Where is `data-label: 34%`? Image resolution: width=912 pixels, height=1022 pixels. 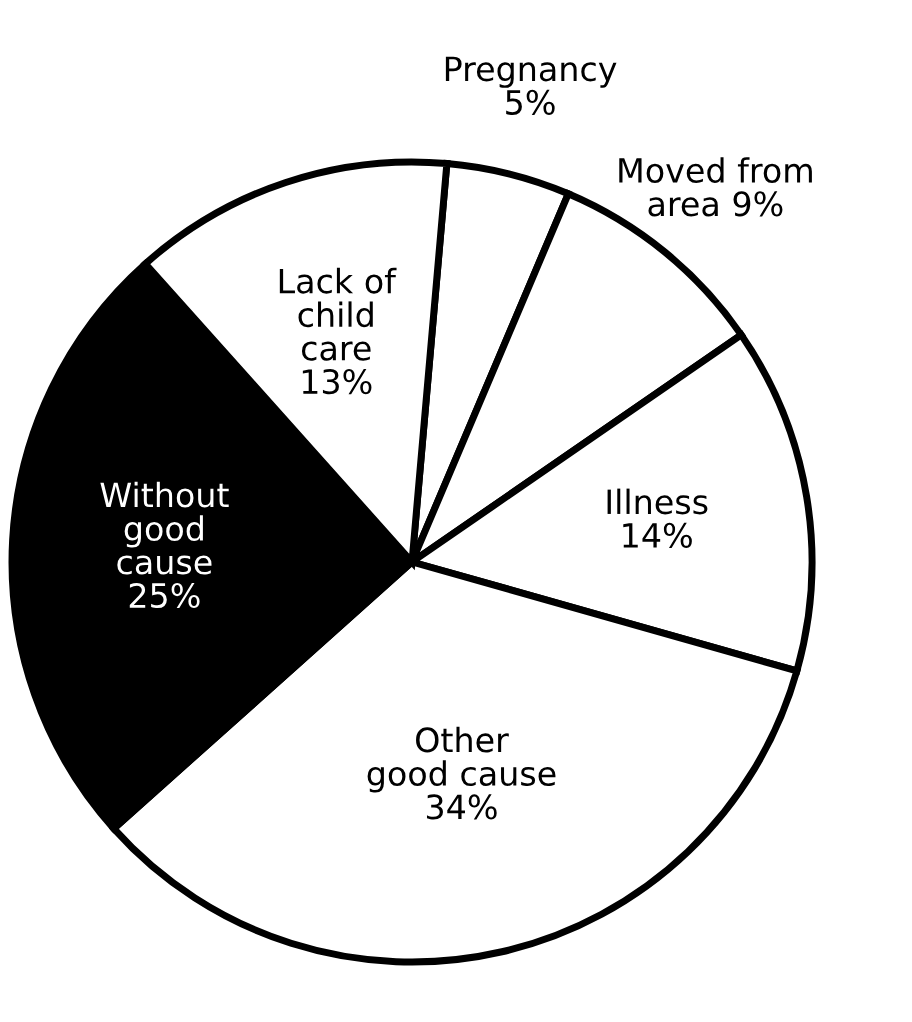 data-label: 34% is located at coordinates (461, 807).